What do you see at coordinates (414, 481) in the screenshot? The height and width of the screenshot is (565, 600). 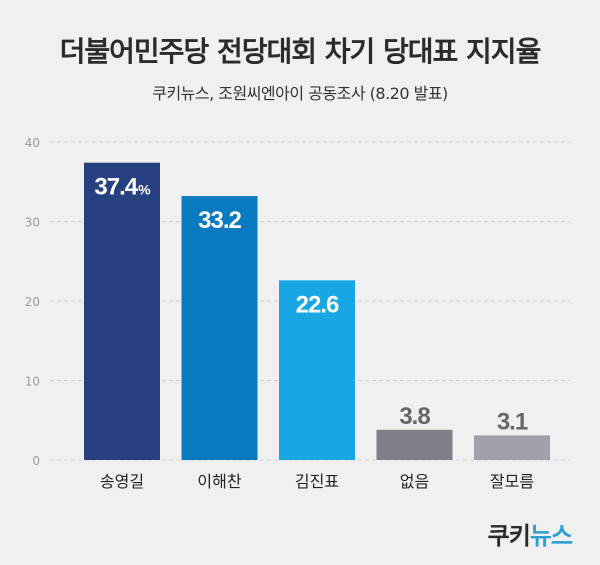 I see `category-label-4: 없음` at bounding box center [414, 481].